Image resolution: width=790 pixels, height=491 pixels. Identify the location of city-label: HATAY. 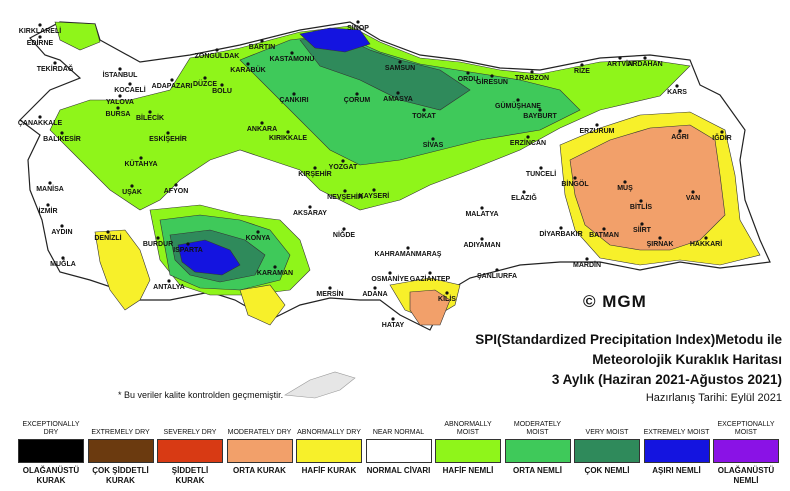
(393, 325).